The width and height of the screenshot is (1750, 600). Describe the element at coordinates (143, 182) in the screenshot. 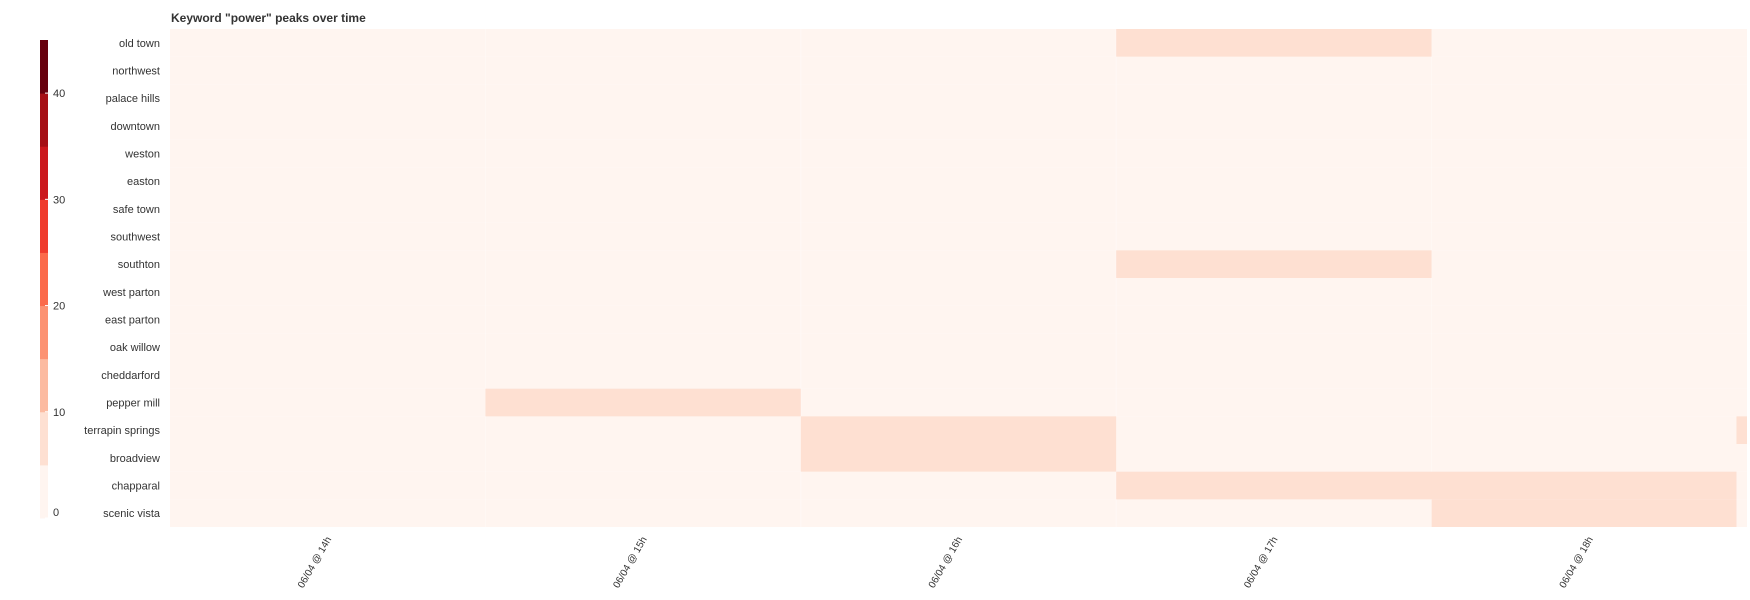

I see `y-tick-label: easton` at that location.